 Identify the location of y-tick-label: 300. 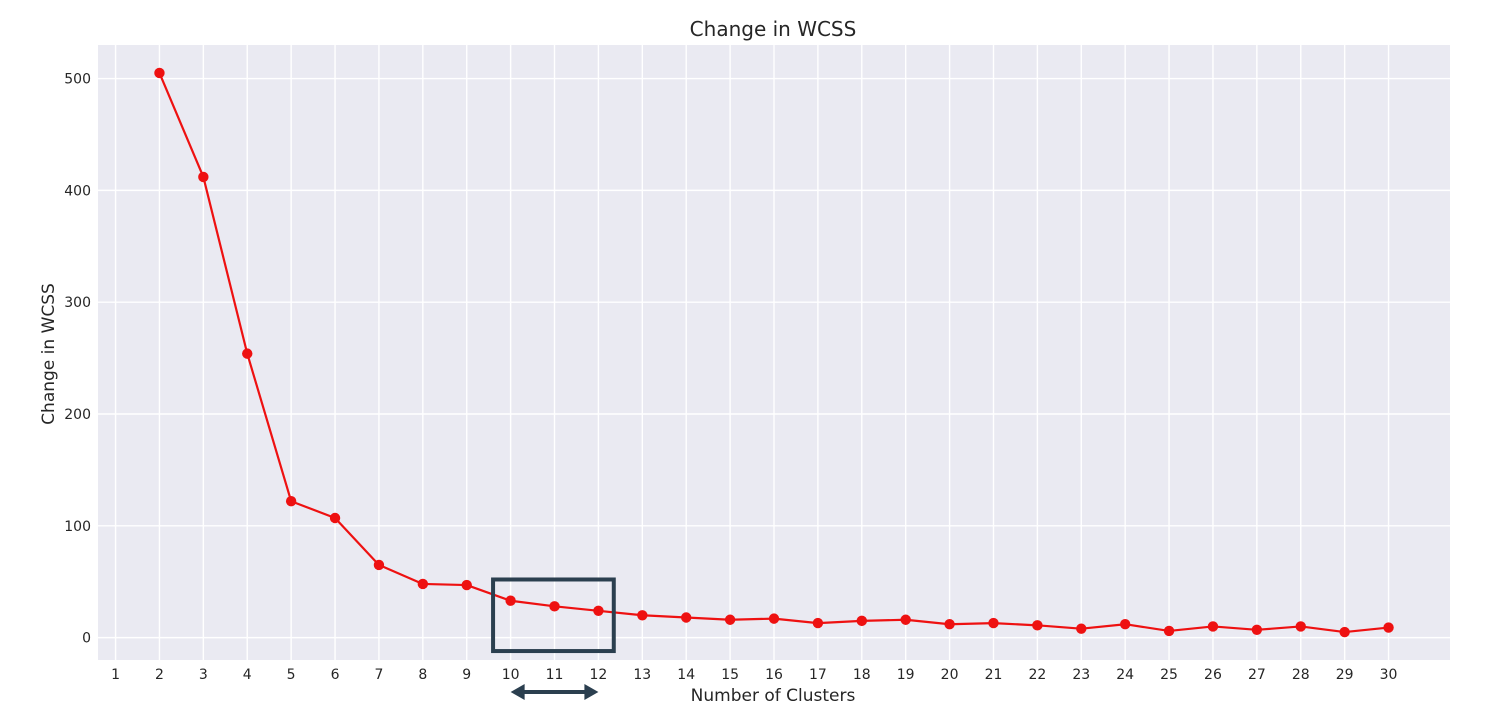
(77, 303).